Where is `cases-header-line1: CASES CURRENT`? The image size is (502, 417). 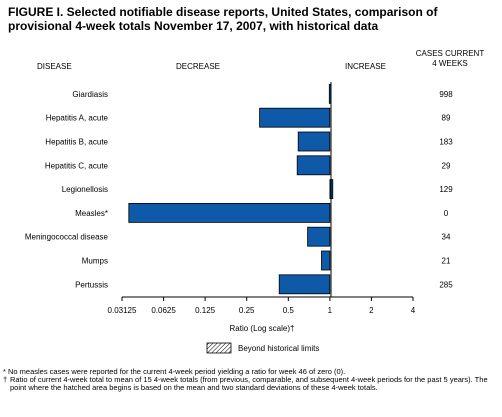 cases-header-line1: CASES CURRENT is located at coordinates (450, 53).